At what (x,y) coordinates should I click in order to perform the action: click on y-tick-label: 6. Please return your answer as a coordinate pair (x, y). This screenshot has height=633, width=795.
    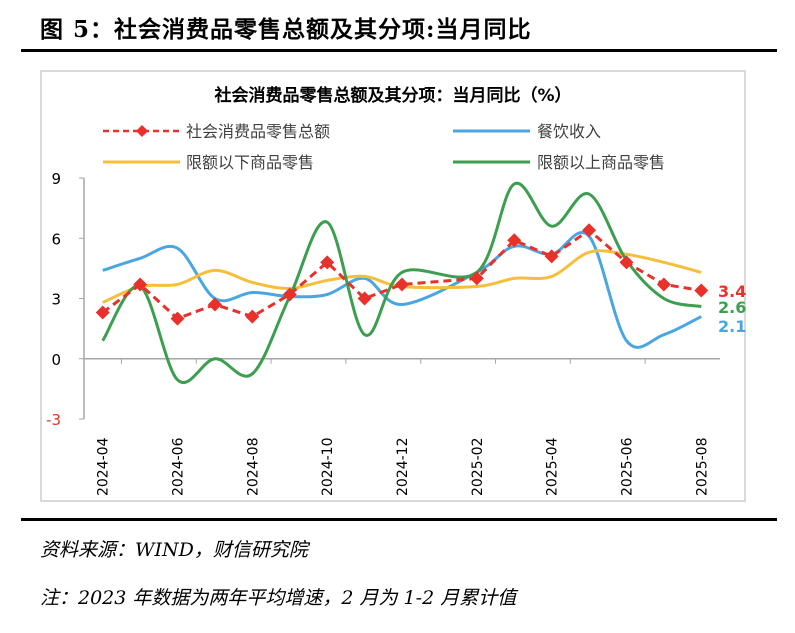
    Looking at the image, I should click on (56, 239).